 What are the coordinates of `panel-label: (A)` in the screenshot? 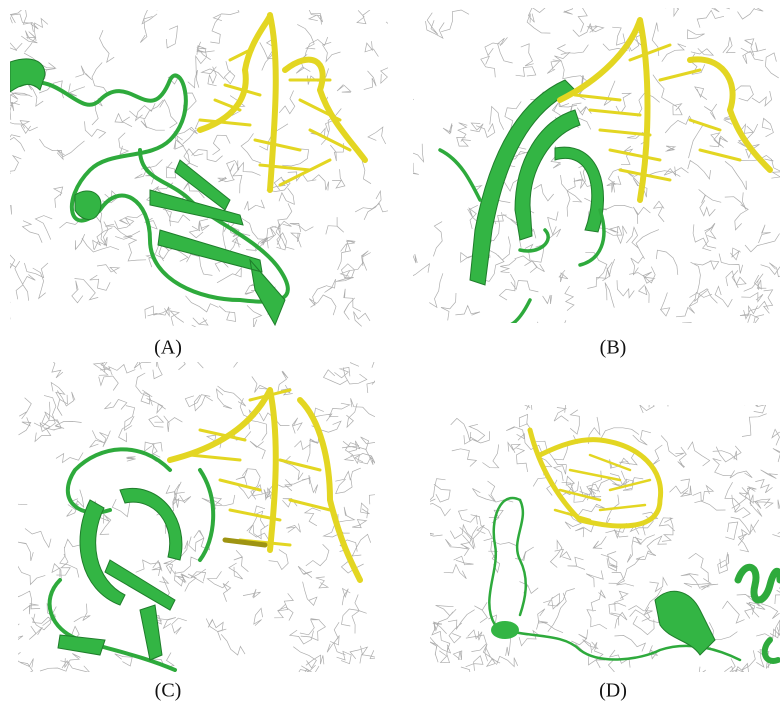 It's located at (168, 348).